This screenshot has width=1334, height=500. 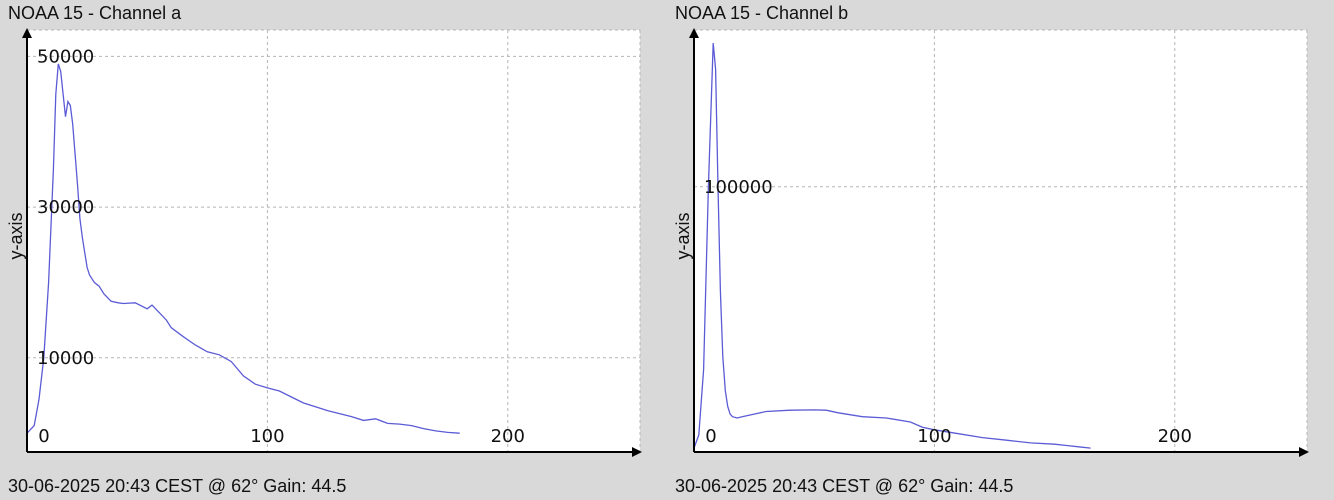 What do you see at coordinates (65, 207) in the screenshot?
I see `y-tick-label: 30000` at bounding box center [65, 207].